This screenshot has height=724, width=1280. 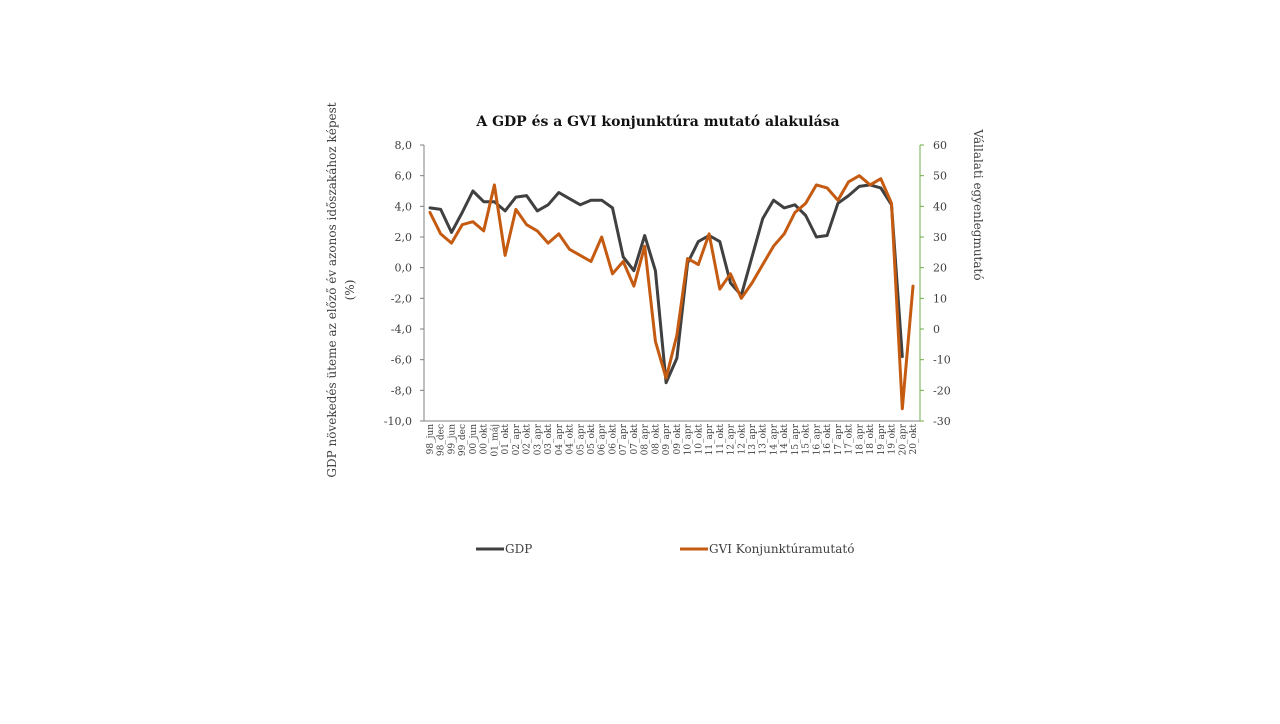 What do you see at coordinates (401, 390) in the screenshot?
I see `left-tick-label: -8,0` at bounding box center [401, 390].